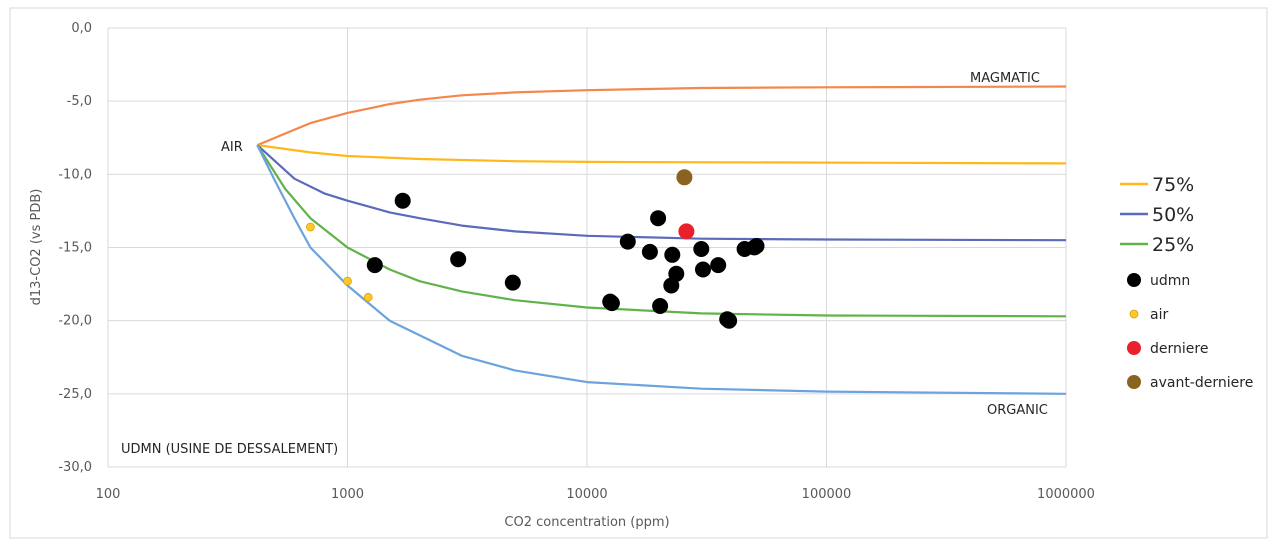  What do you see at coordinates (1134, 314) in the screenshot?
I see `legend-marker-air` at bounding box center [1134, 314].